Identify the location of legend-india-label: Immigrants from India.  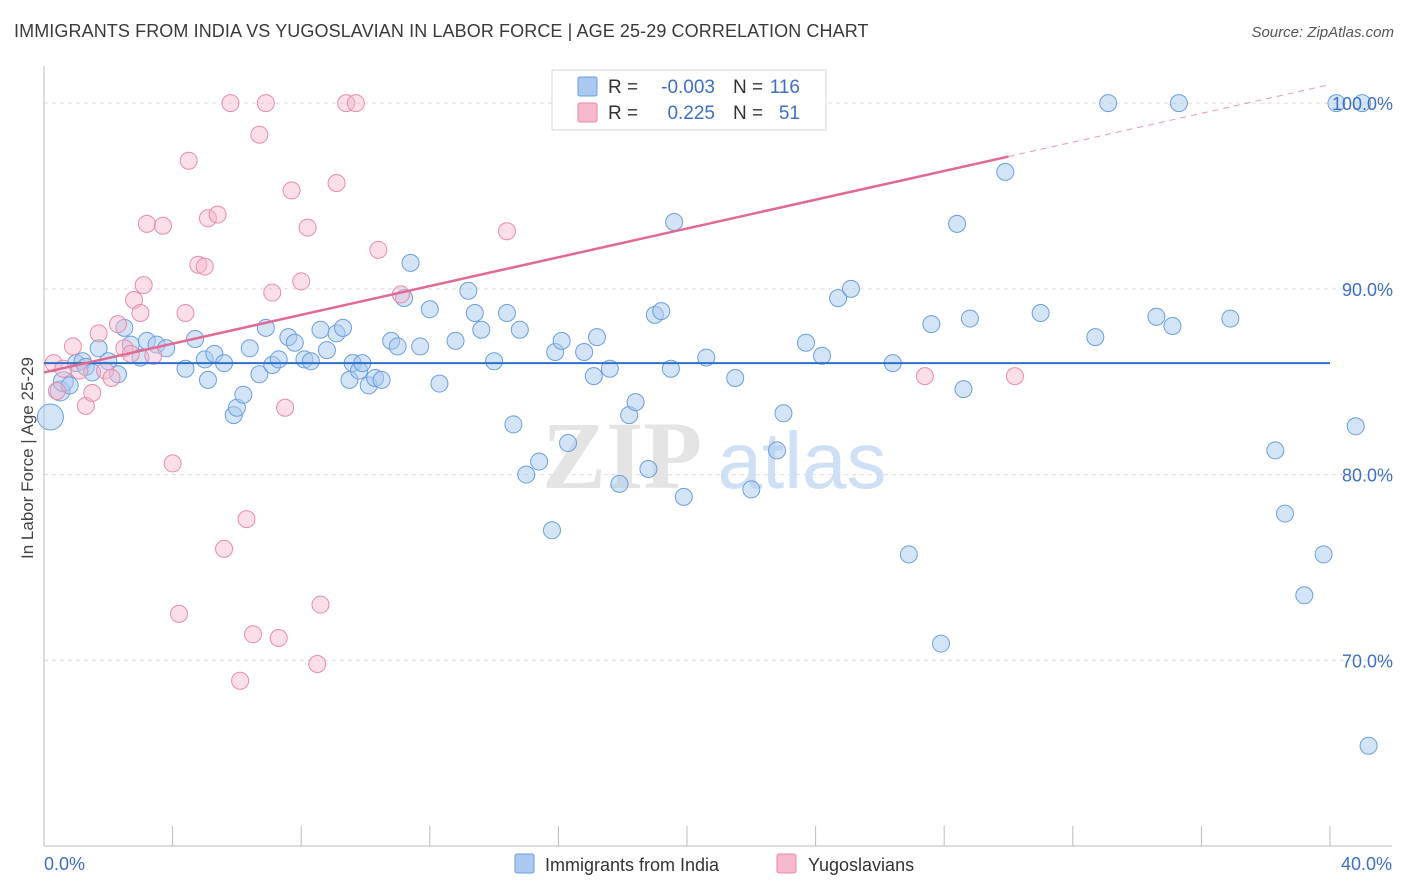
(632, 865).